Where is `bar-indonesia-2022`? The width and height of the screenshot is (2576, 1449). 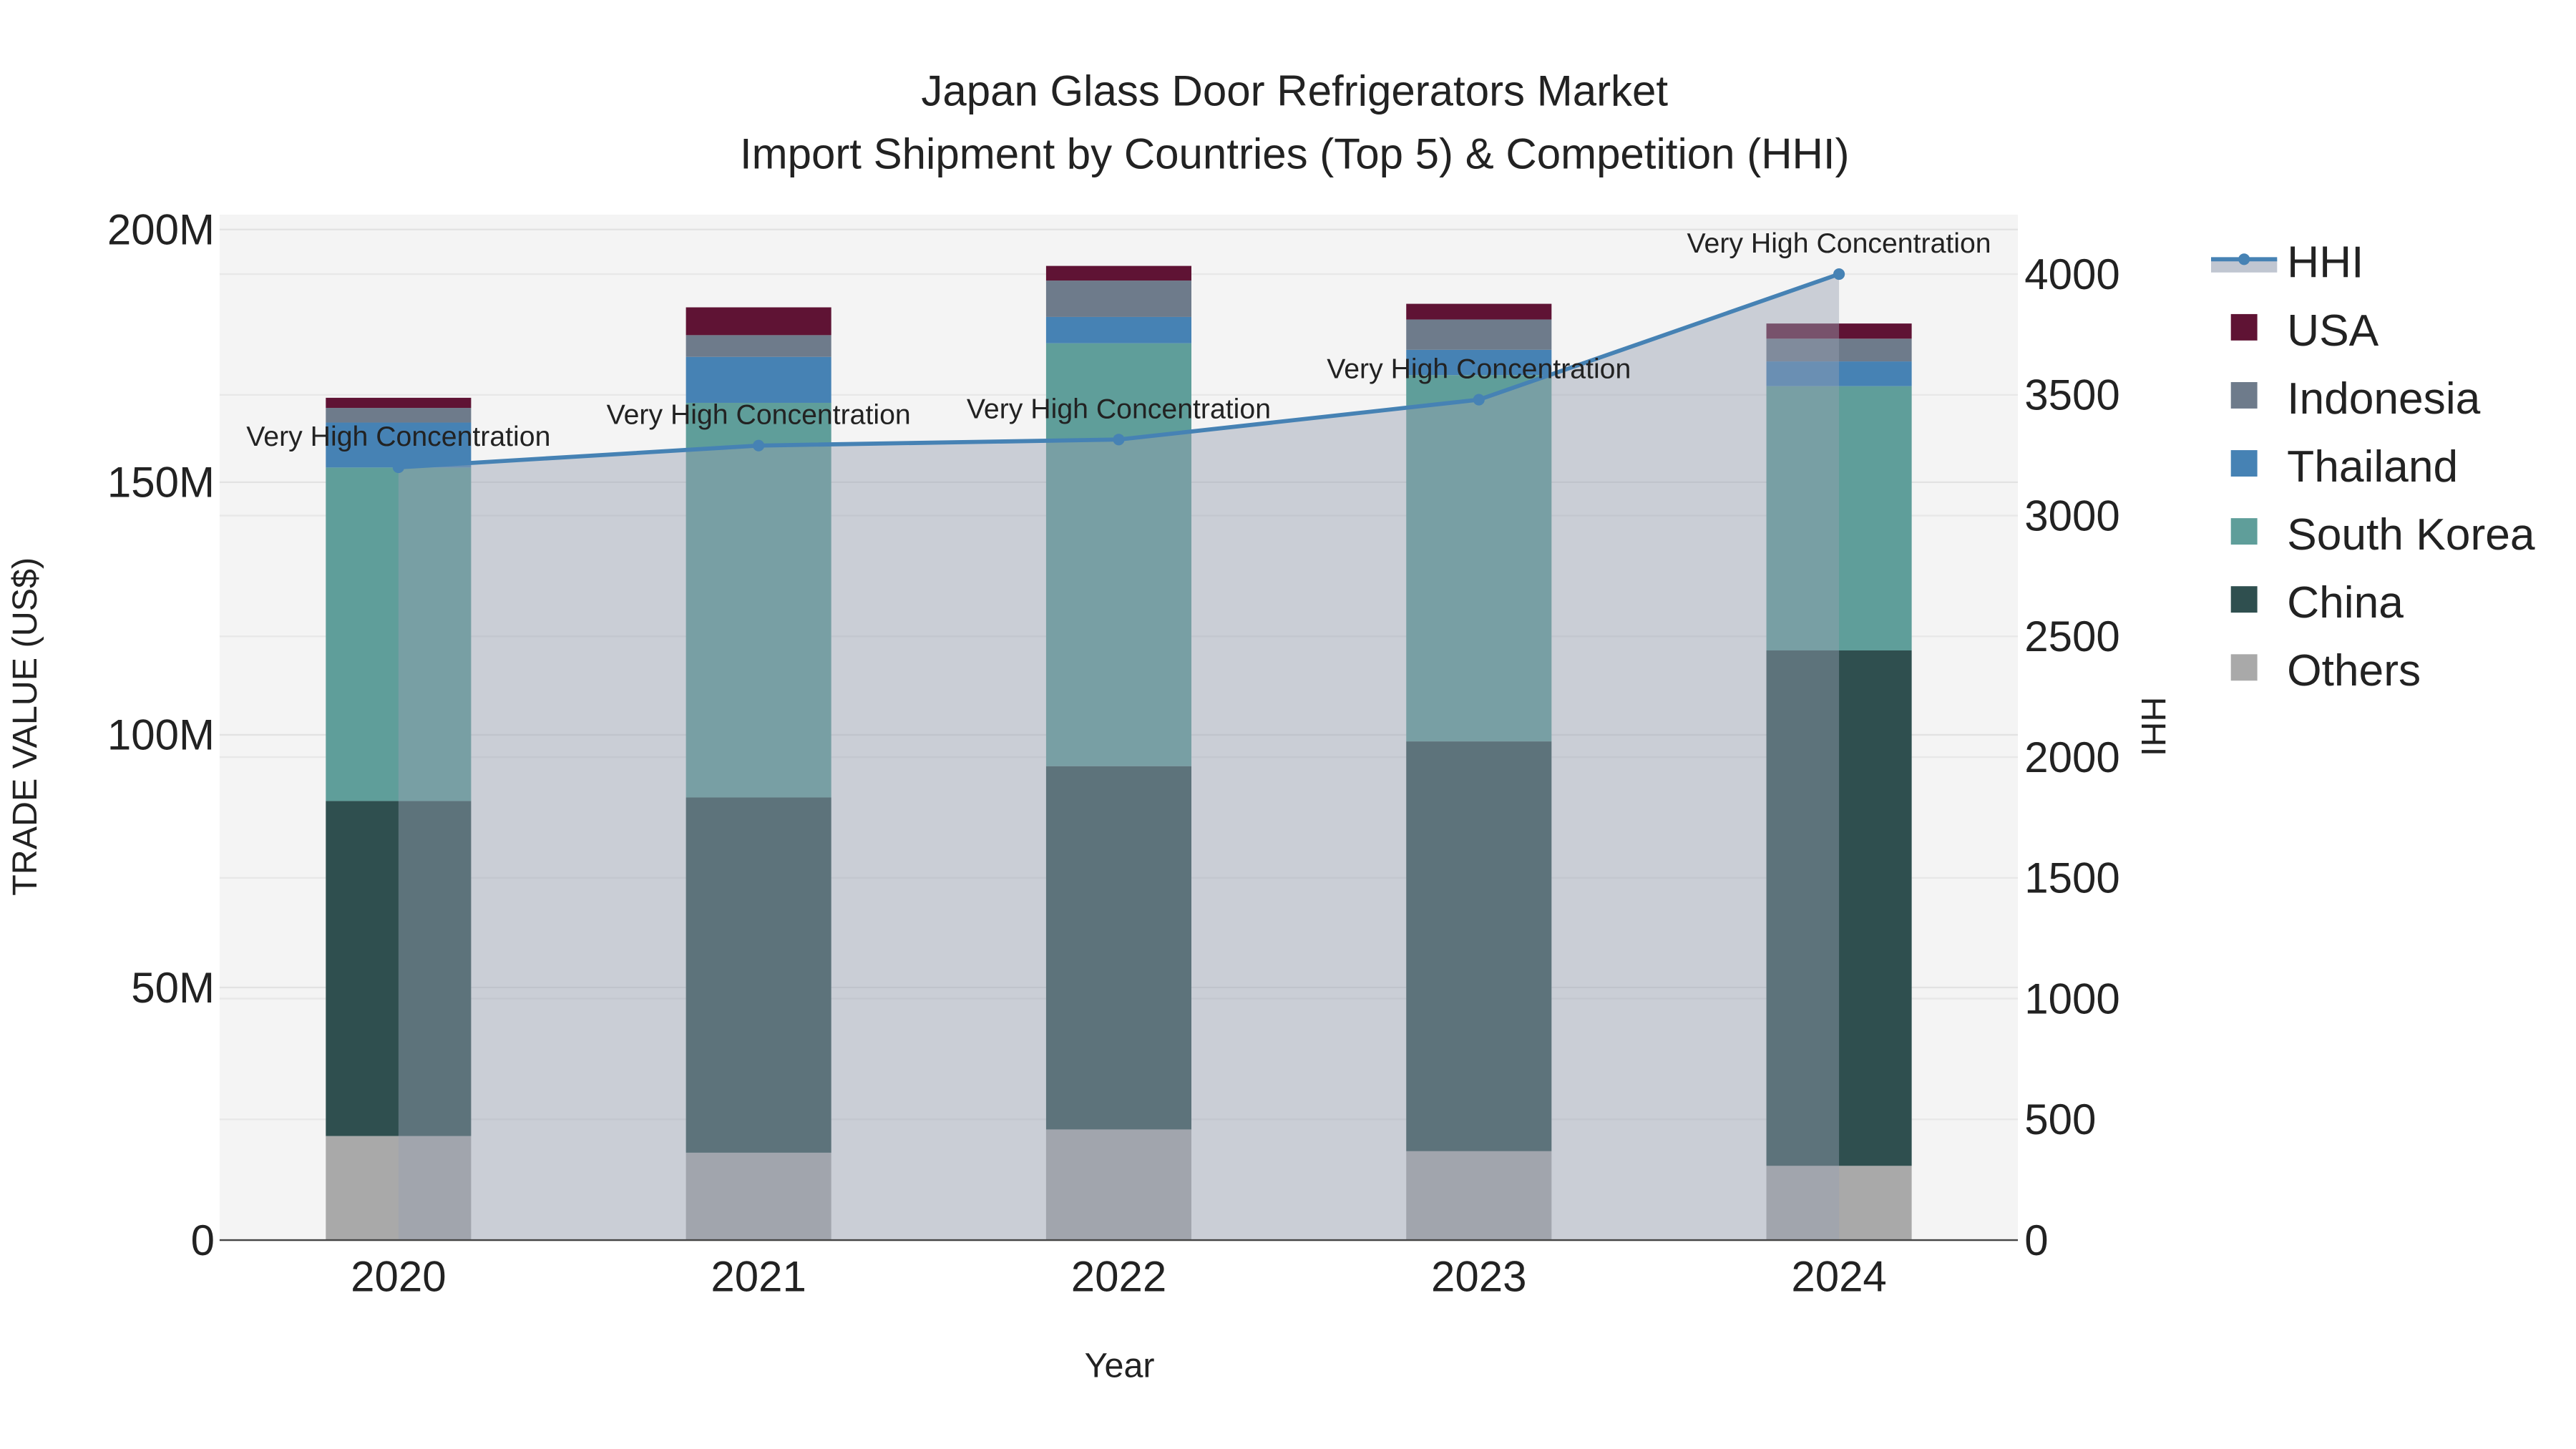
bar-indonesia-2022 is located at coordinates (1118, 298).